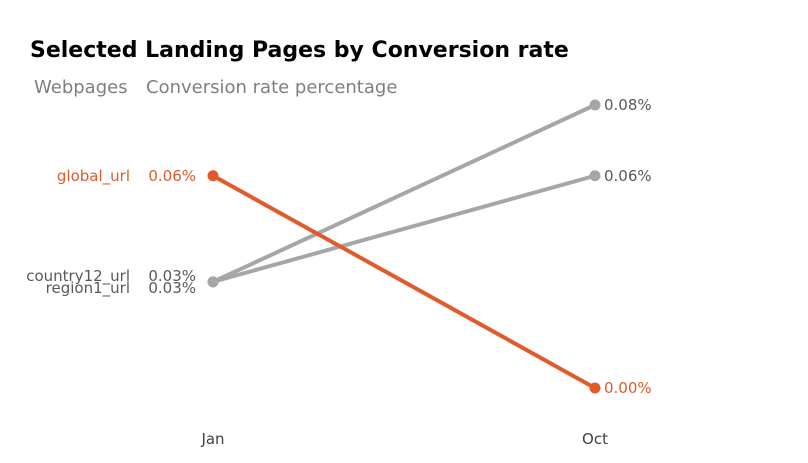 The image size is (808, 463). What do you see at coordinates (93, 176) in the screenshot?
I see `series-name-global-url: global_url` at bounding box center [93, 176].